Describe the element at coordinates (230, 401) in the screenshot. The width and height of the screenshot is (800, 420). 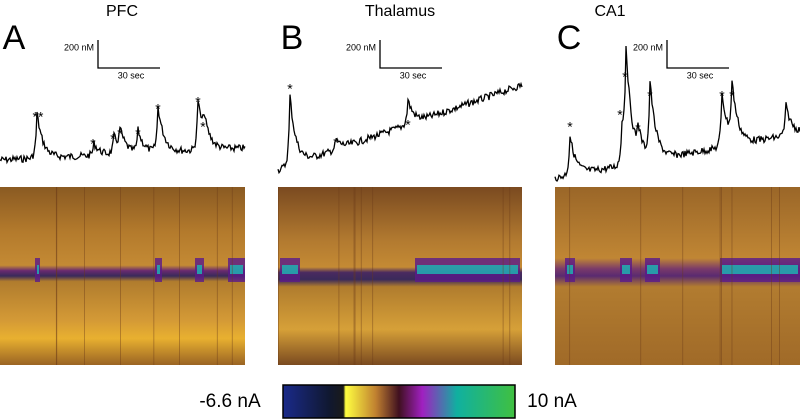
I see `colorbar-min: -6.6 nA` at that location.